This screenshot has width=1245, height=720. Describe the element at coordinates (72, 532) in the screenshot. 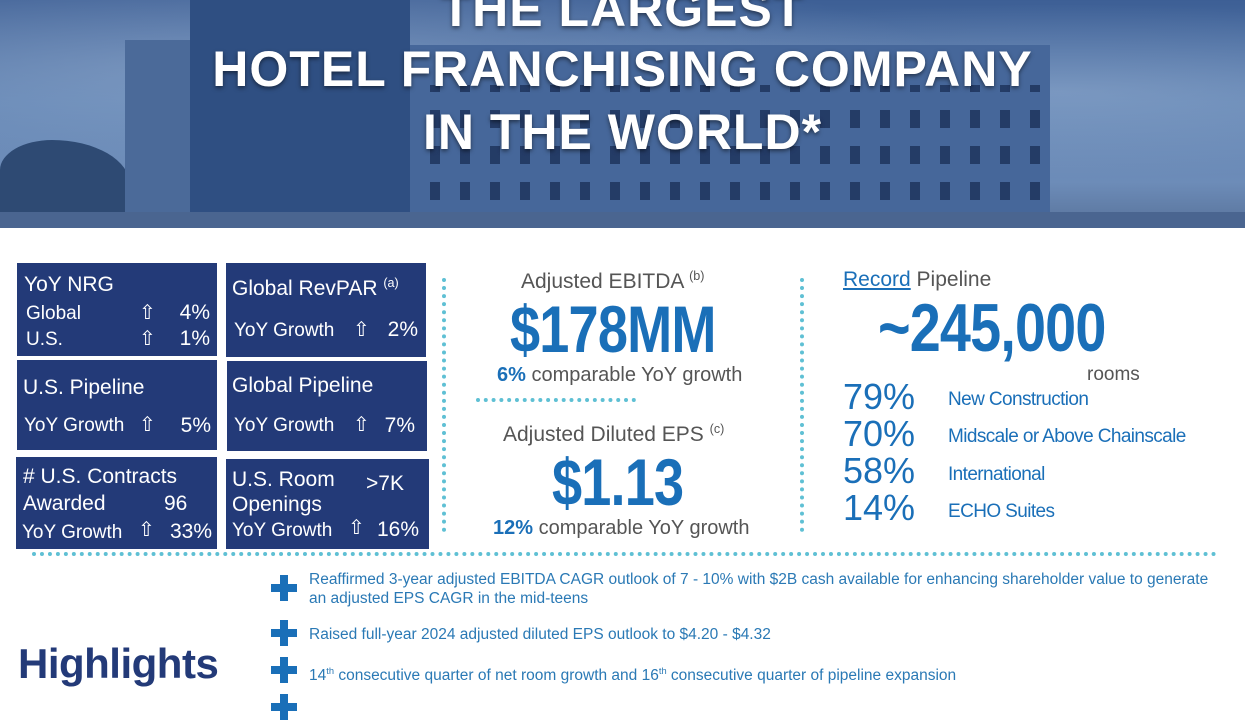

I see `contracts-label: YoY Growth` at that location.